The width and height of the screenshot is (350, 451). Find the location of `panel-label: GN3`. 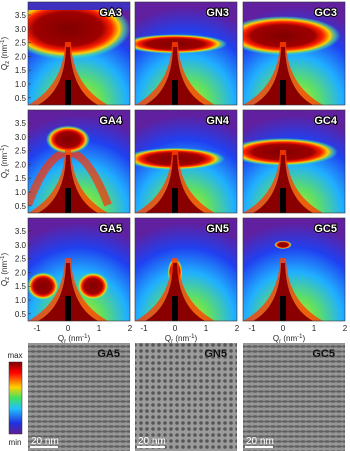

panel-label: GN3 is located at coordinates (217, 13).